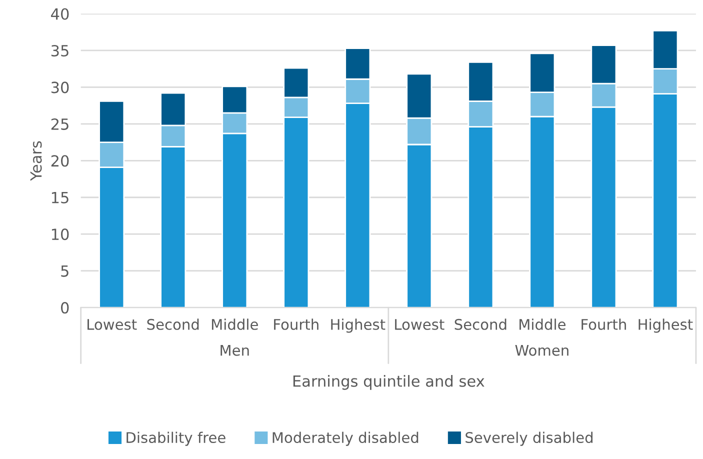 The image size is (703, 459). Describe the element at coordinates (65, 308) in the screenshot. I see `y-tick-label: 0` at that location.